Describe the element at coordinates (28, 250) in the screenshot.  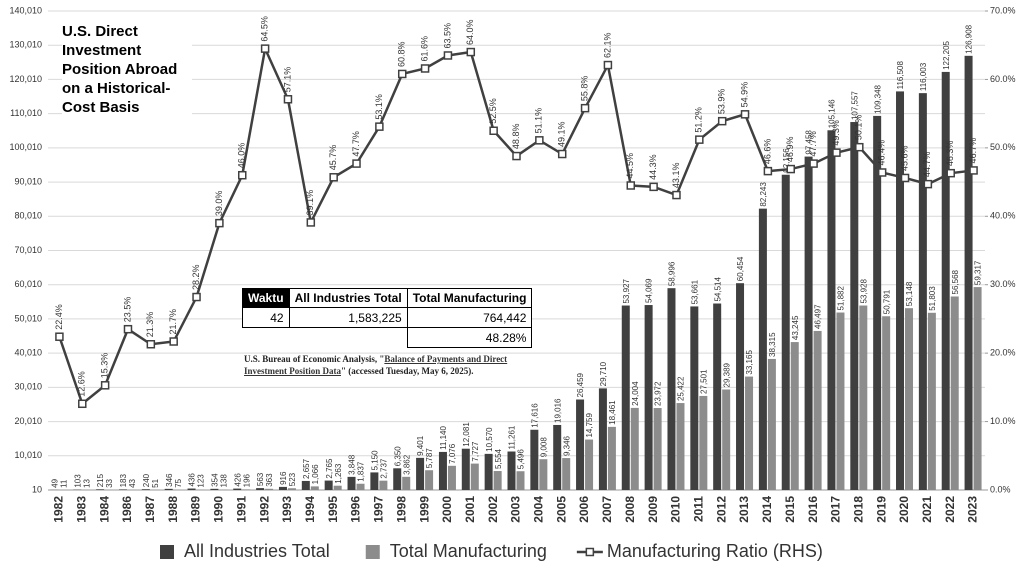
I see `y-tick-label: 70,010` at that location.